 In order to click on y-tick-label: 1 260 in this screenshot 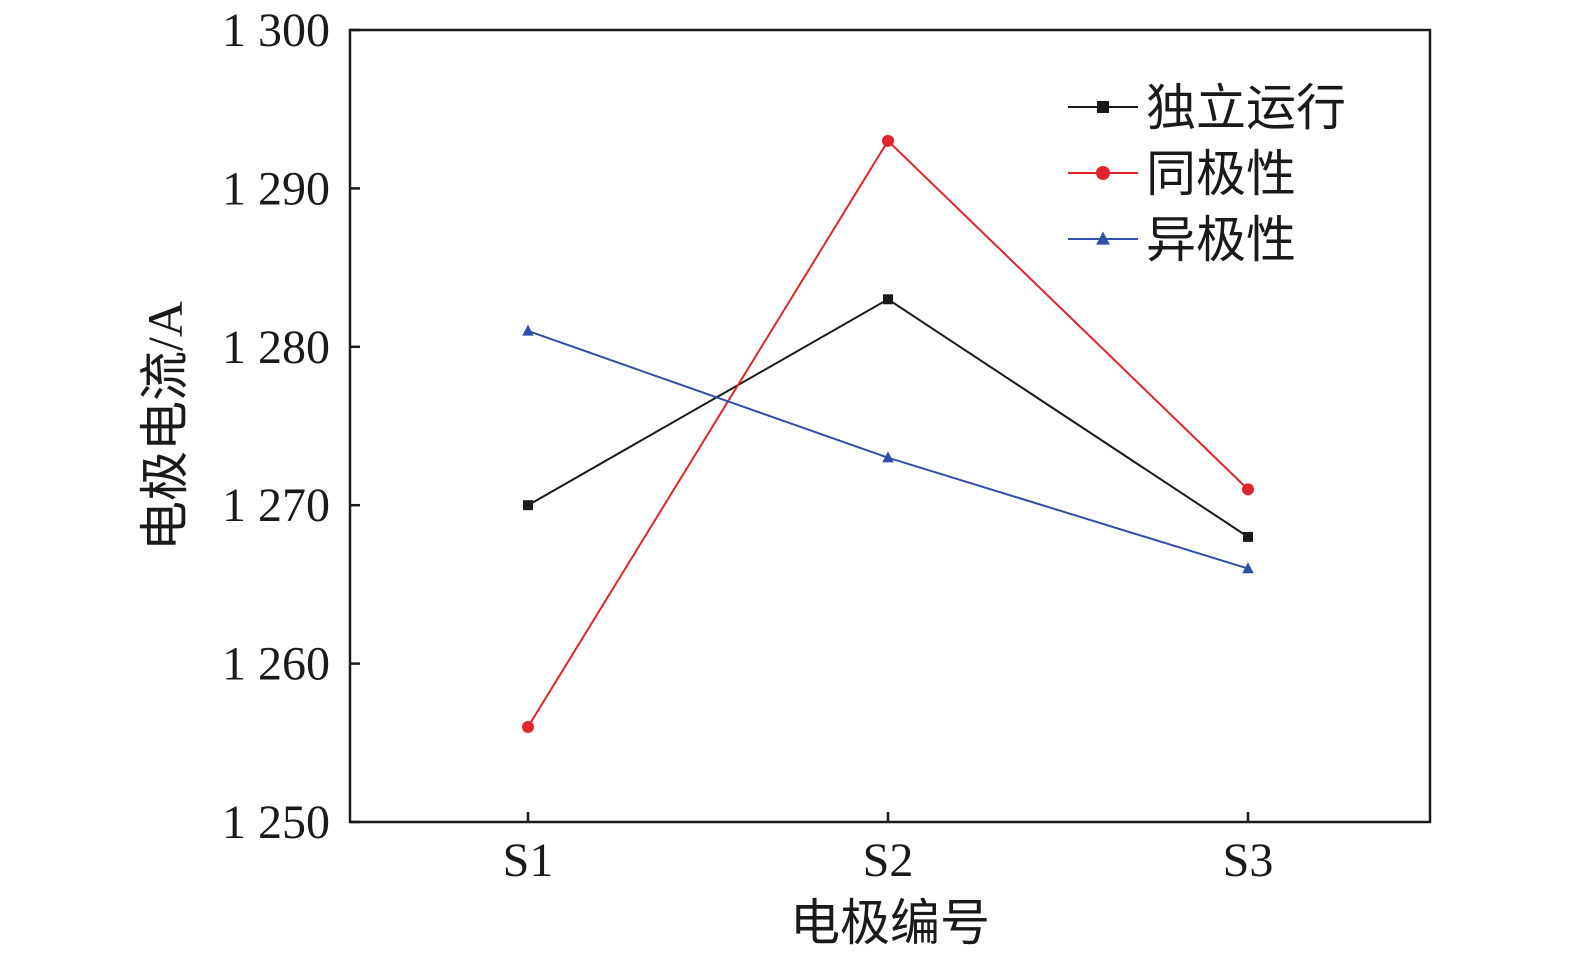, I will do `click(276, 664)`.